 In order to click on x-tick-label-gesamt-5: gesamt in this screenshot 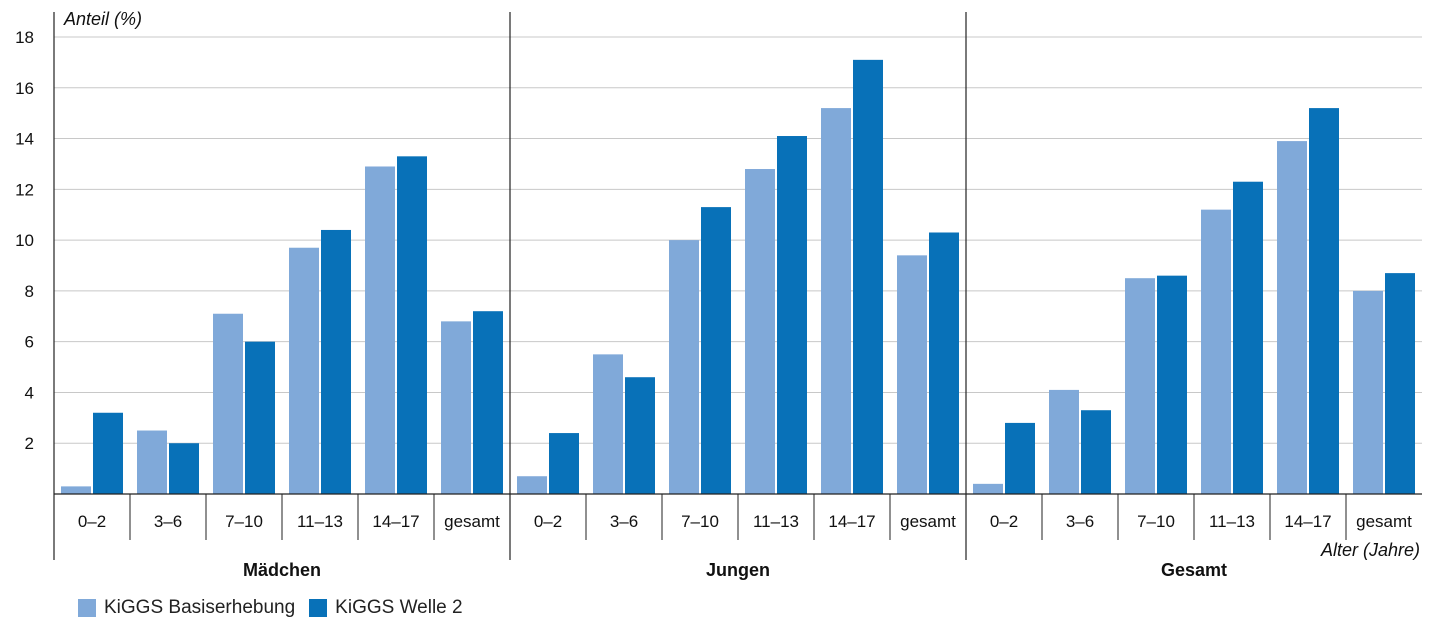, I will do `click(1384, 521)`.